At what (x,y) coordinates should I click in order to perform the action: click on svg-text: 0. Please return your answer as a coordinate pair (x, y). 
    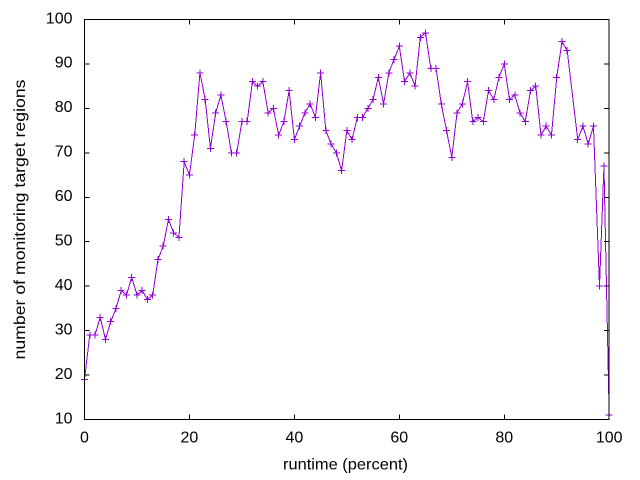
    Looking at the image, I should click on (84, 438).